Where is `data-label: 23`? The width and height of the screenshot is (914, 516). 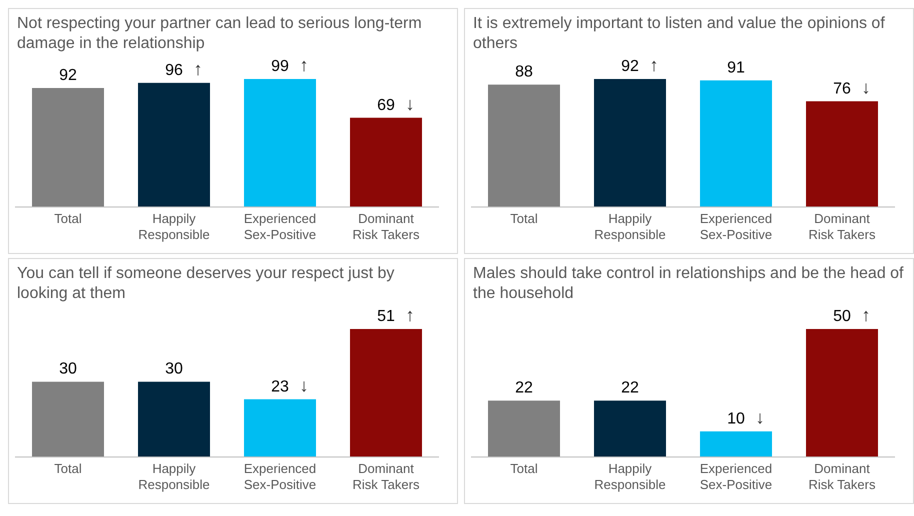
data-label: 23 is located at coordinates (280, 387).